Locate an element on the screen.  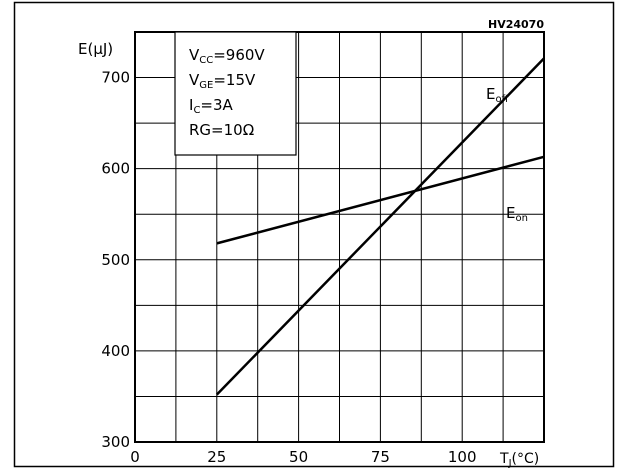
y-axis: 300 400 500 600 700 is located at coordinates (115, 260).